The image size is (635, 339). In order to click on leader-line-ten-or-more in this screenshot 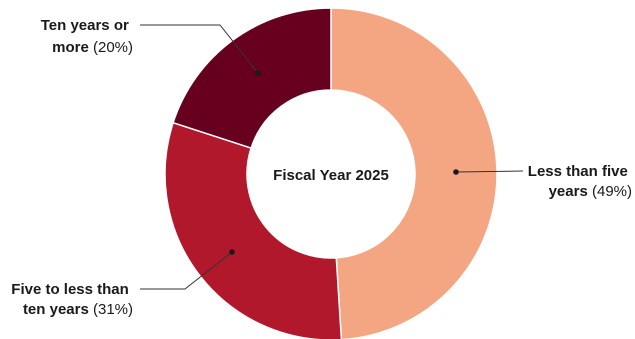, I will do `click(199, 49)`.